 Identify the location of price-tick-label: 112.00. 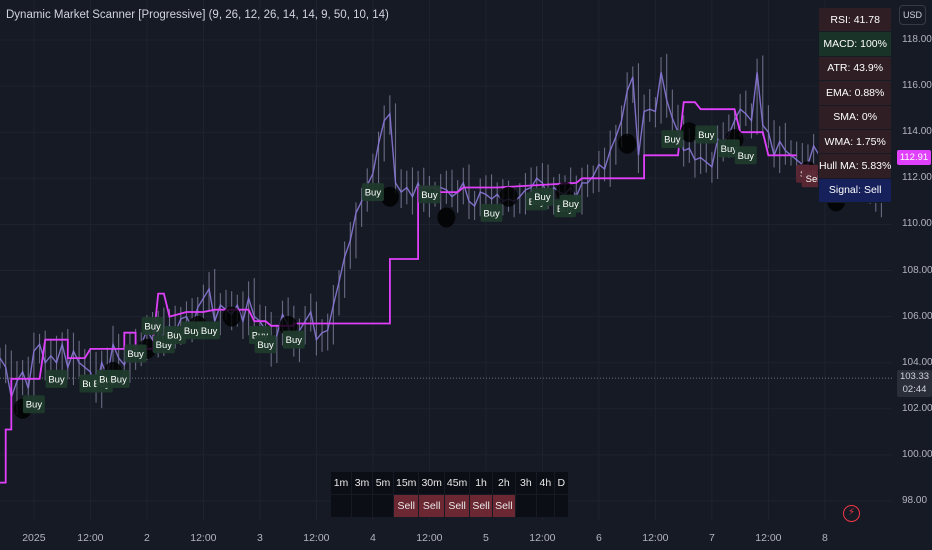
(917, 178).